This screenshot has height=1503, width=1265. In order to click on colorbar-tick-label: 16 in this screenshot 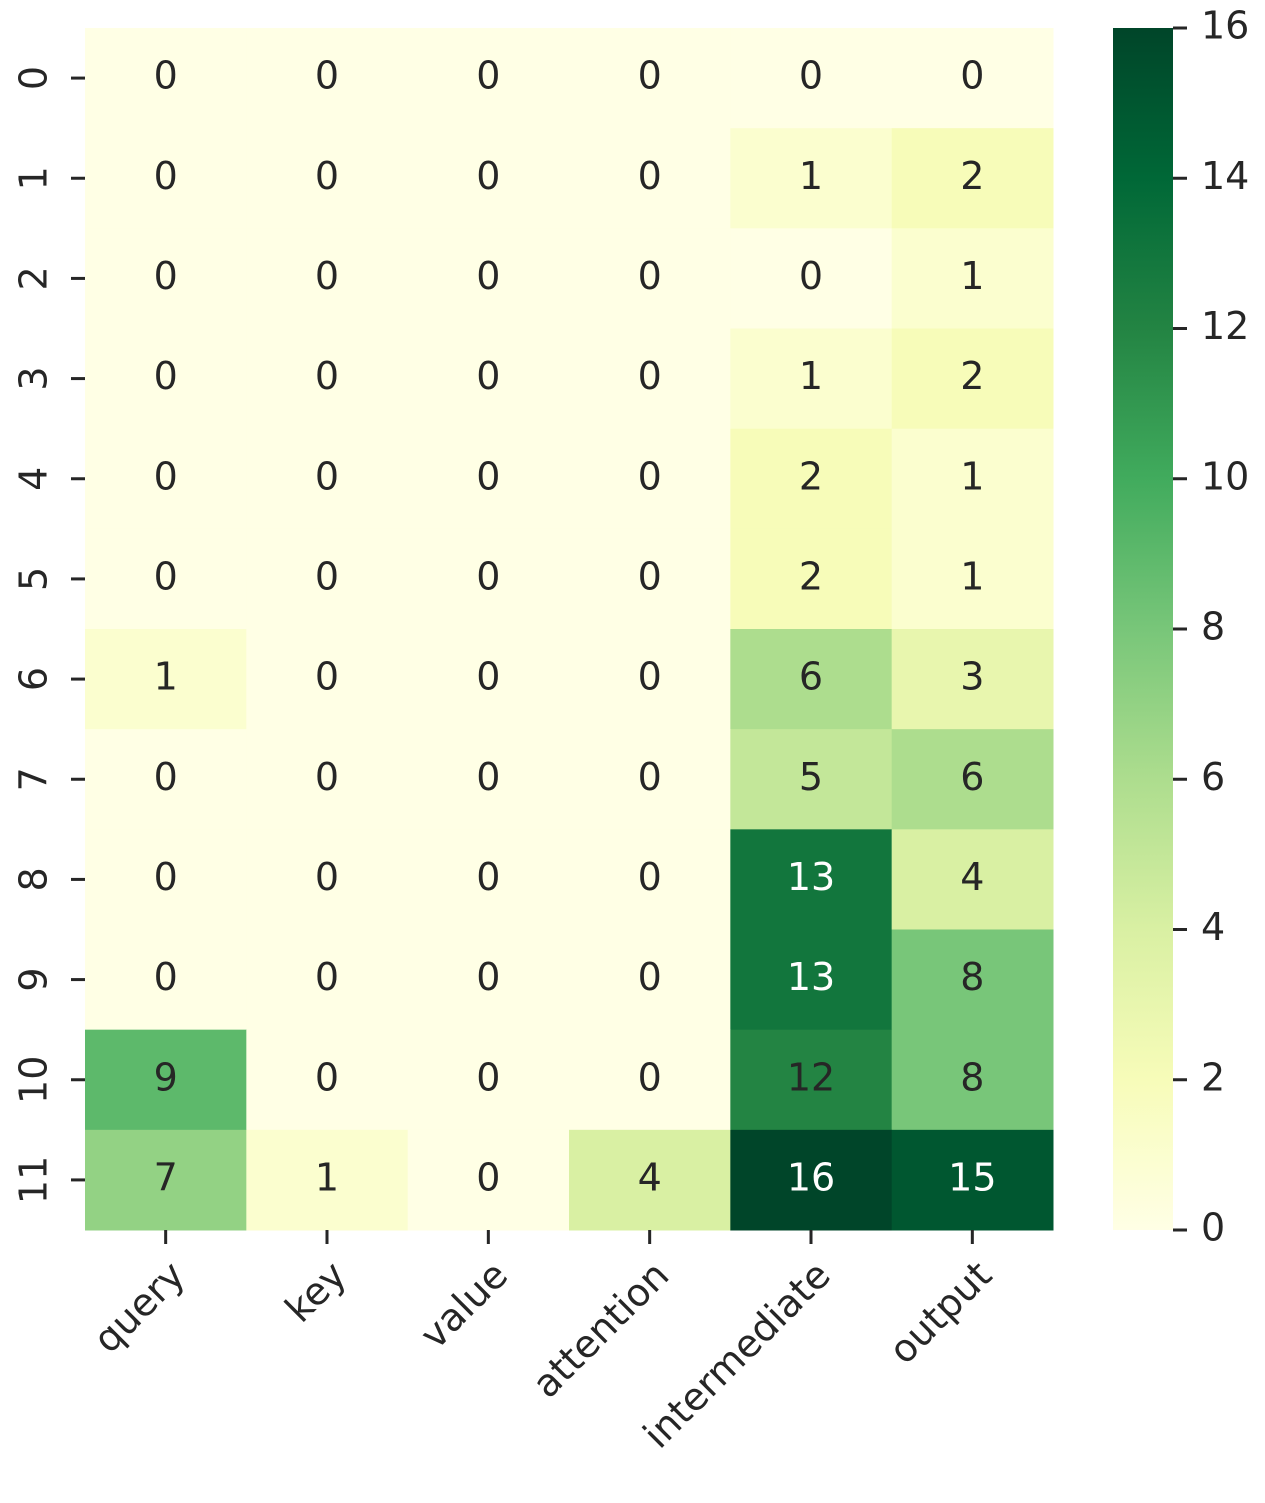, I will do `click(1225, 26)`.